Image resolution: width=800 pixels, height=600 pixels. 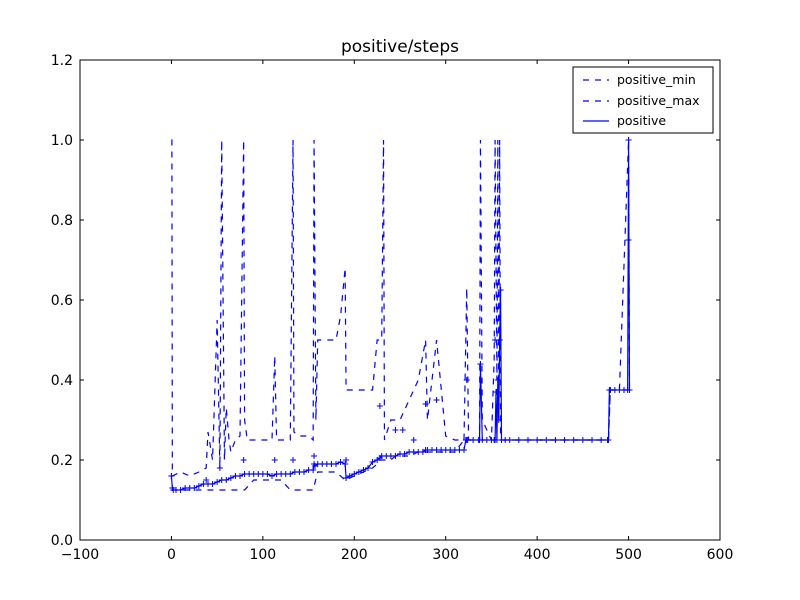 What do you see at coordinates (62, 221) in the screenshot?
I see `y-tick-label: 0.8` at bounding box center [62, 221].